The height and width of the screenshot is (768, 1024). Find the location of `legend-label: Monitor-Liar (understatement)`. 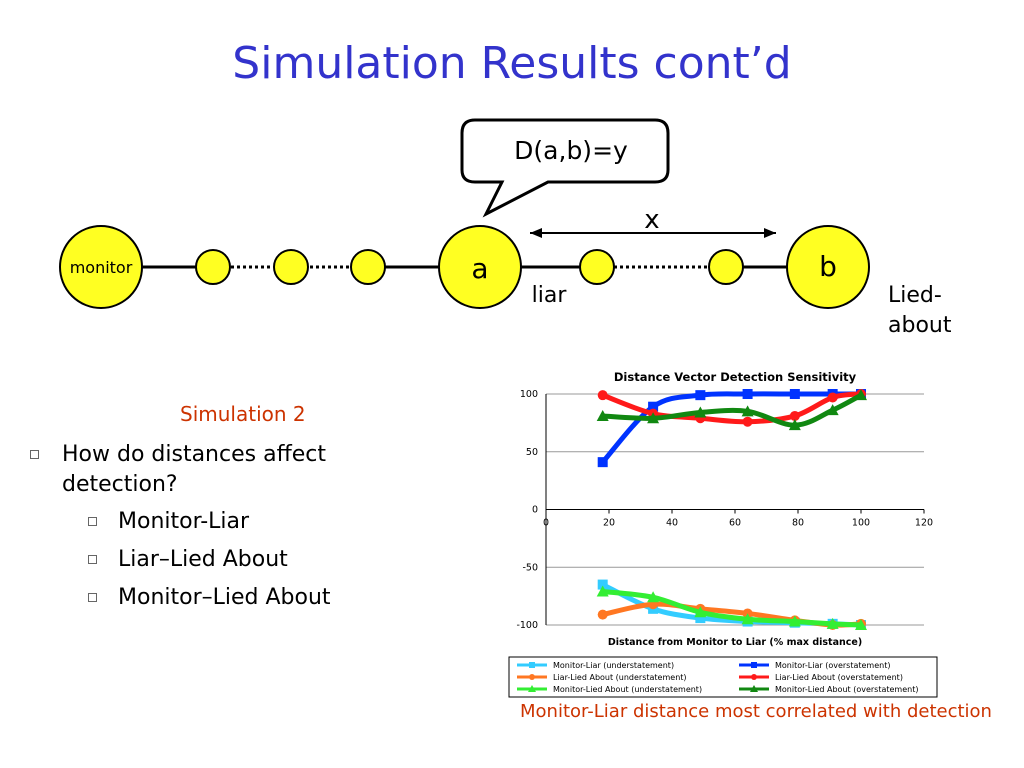

legend-label: Monitor-Liar (understatement) is located at coordinates (613, 665).